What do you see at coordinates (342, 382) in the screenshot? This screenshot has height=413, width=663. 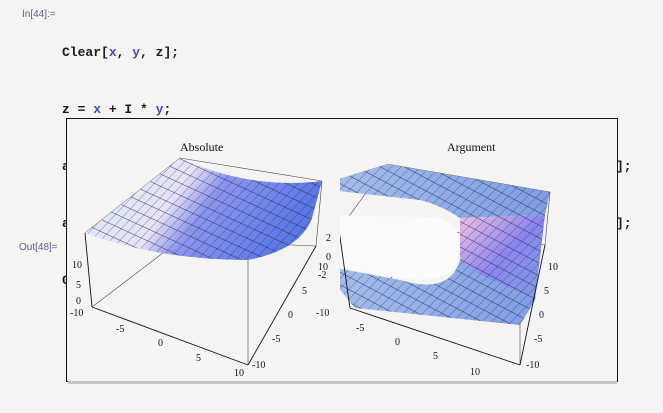 I see `frame-shadow` at bounding box center [342, 382].